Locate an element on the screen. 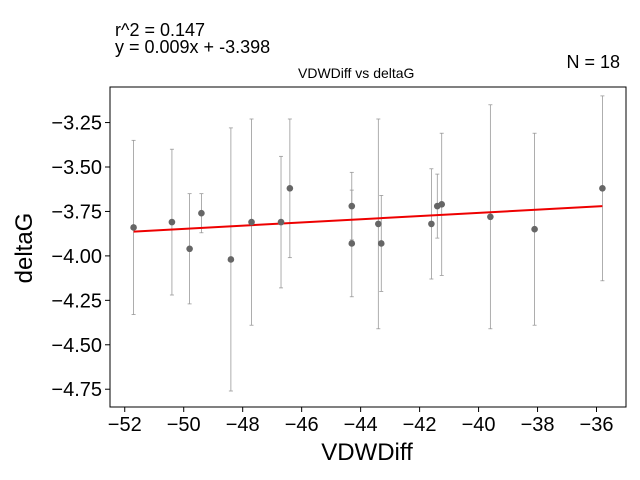  x-tick-label: −40 is located at coordinates (479, 425).